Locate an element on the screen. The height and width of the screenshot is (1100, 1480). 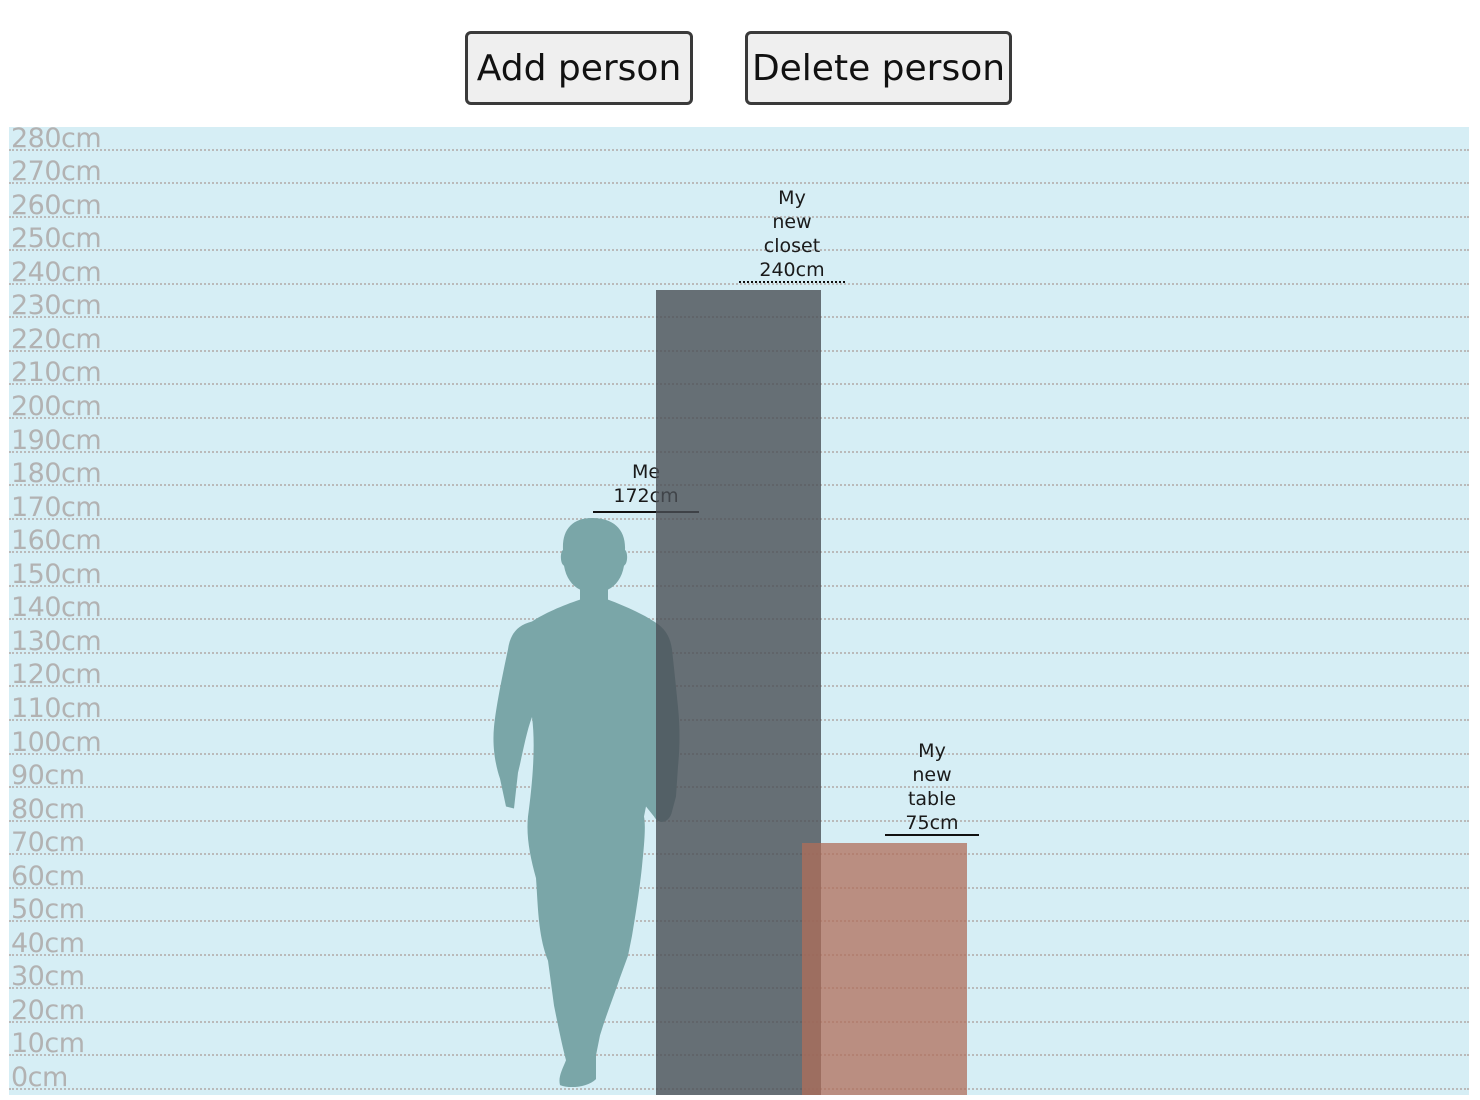
y-tick-label: 240cm is located at coordinates (56, 272).